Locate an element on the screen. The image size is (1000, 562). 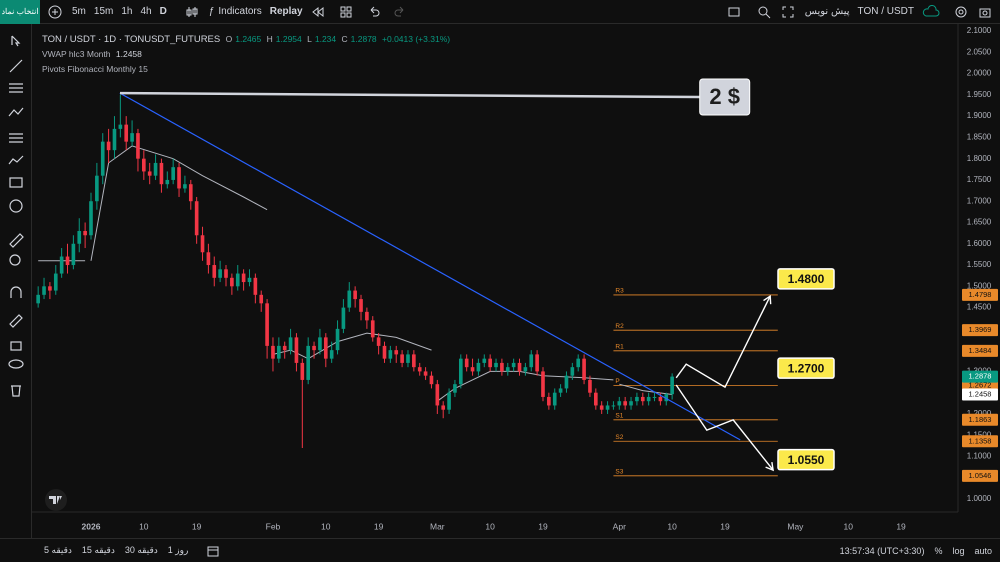
symbol-title: TON / USDT is located at coordinates (885, 11).